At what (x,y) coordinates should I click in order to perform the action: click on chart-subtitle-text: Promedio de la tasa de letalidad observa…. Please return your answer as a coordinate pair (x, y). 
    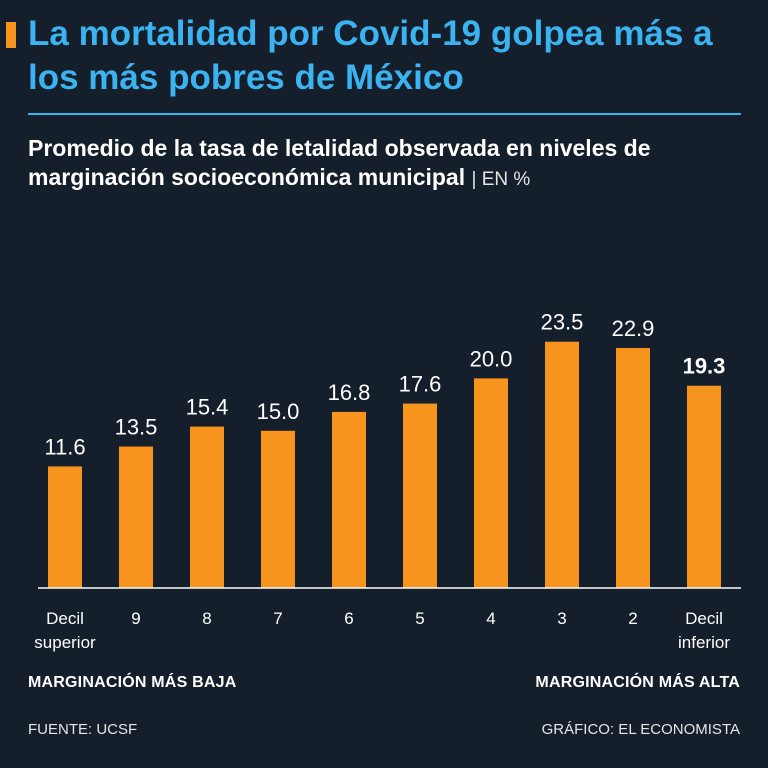
    Looking at the image, I should click on (339, 162).